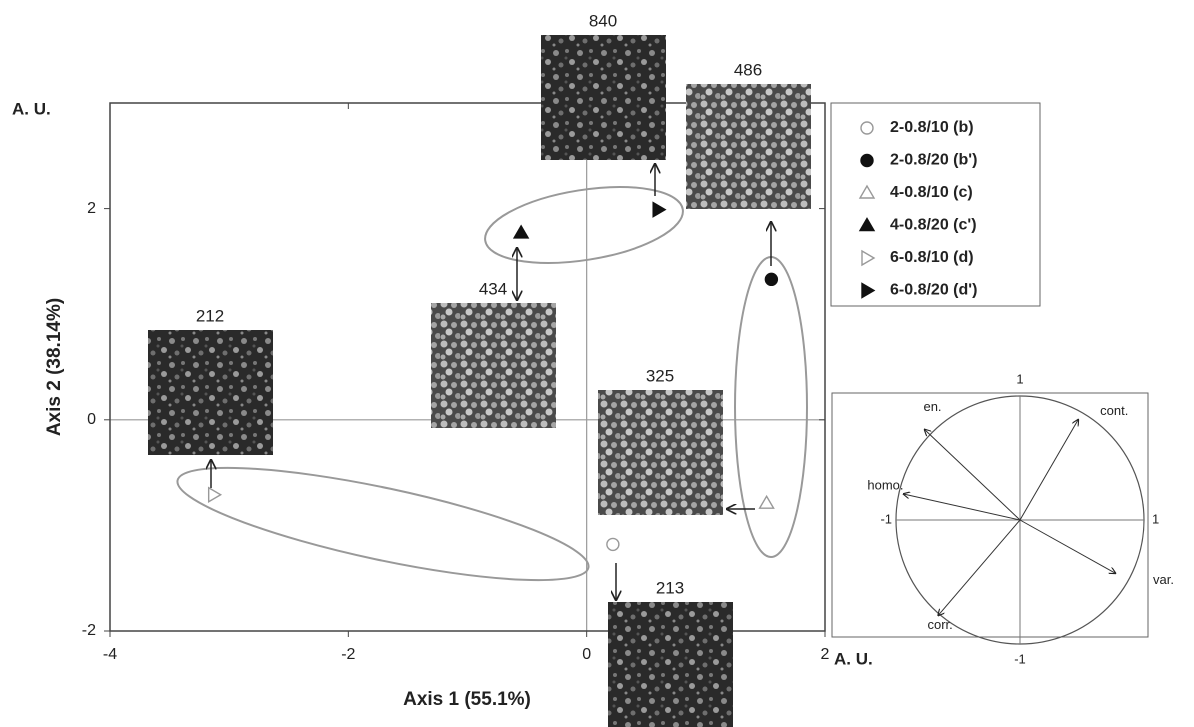  I want to click on legend-box, so click(935, 204).